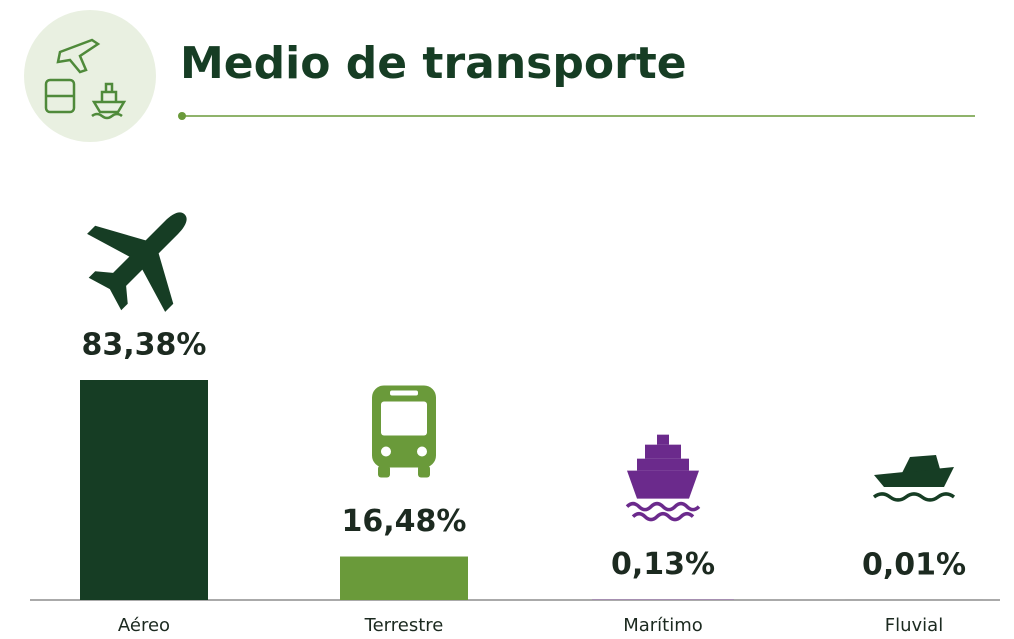 Image resolution: width=1014 pixels, height=639 pixels. I want to click on plane-icon, so click(137, 262).